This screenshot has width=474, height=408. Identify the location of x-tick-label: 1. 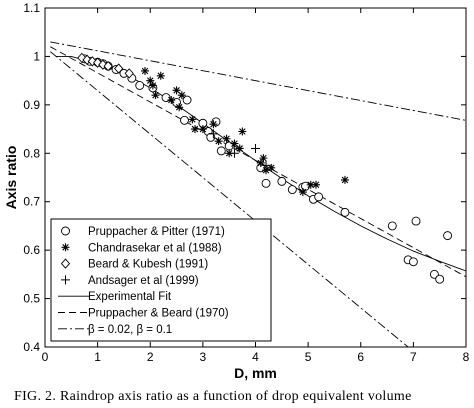
(97, 357).